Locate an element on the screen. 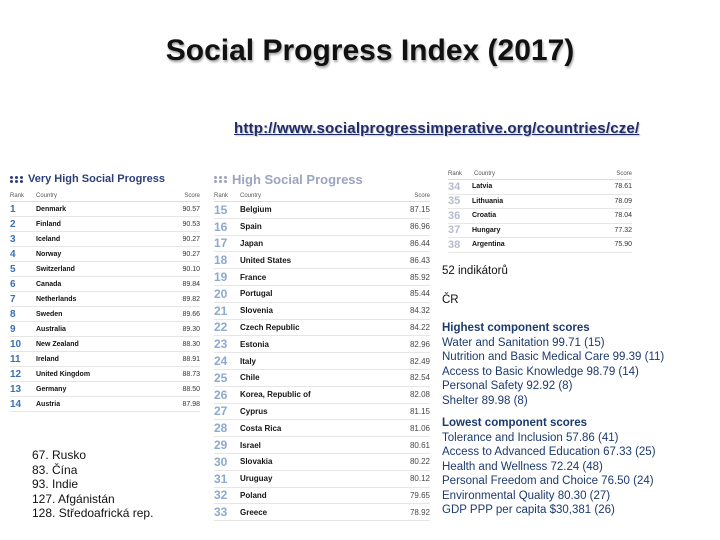 This screenshot has width=720, height=540. row-score: 90.53 is located at coordinates (191, 224).